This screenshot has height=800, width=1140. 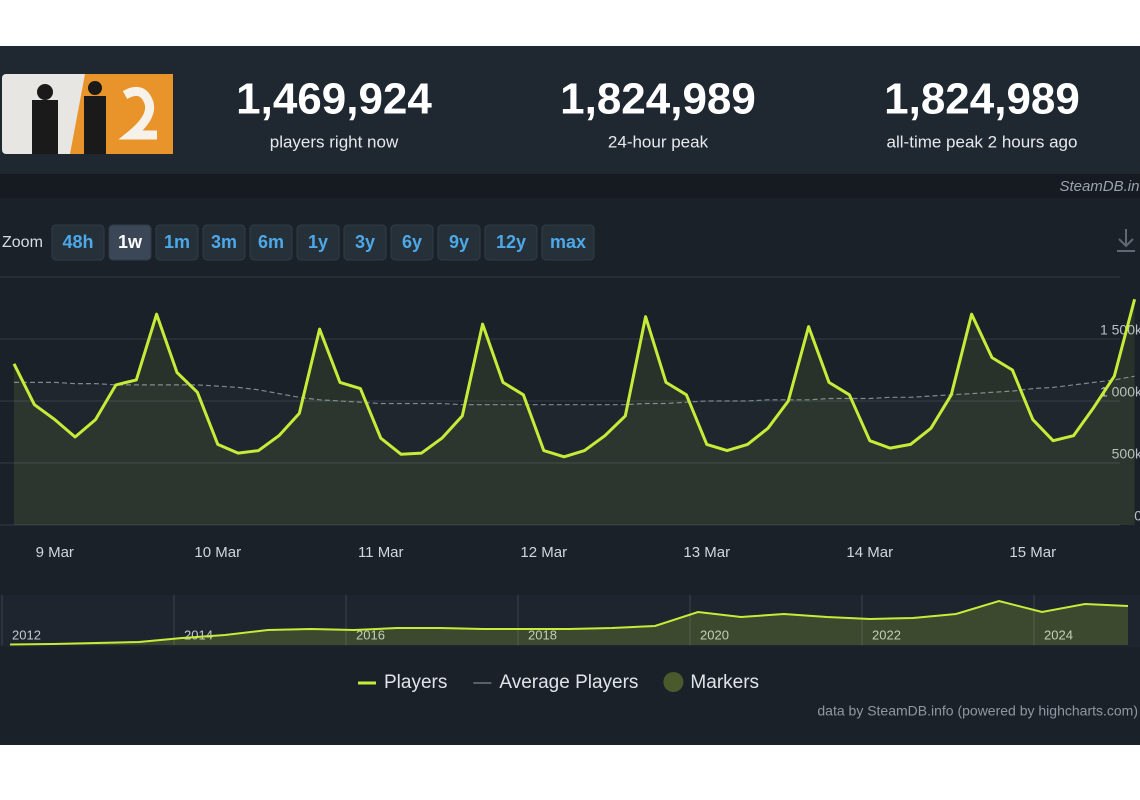 I want to click on zoom-buttons: 48h 1w 1m 3m 6m 1y 3y 6y 9y 12y max, so click(x=323, y=242).